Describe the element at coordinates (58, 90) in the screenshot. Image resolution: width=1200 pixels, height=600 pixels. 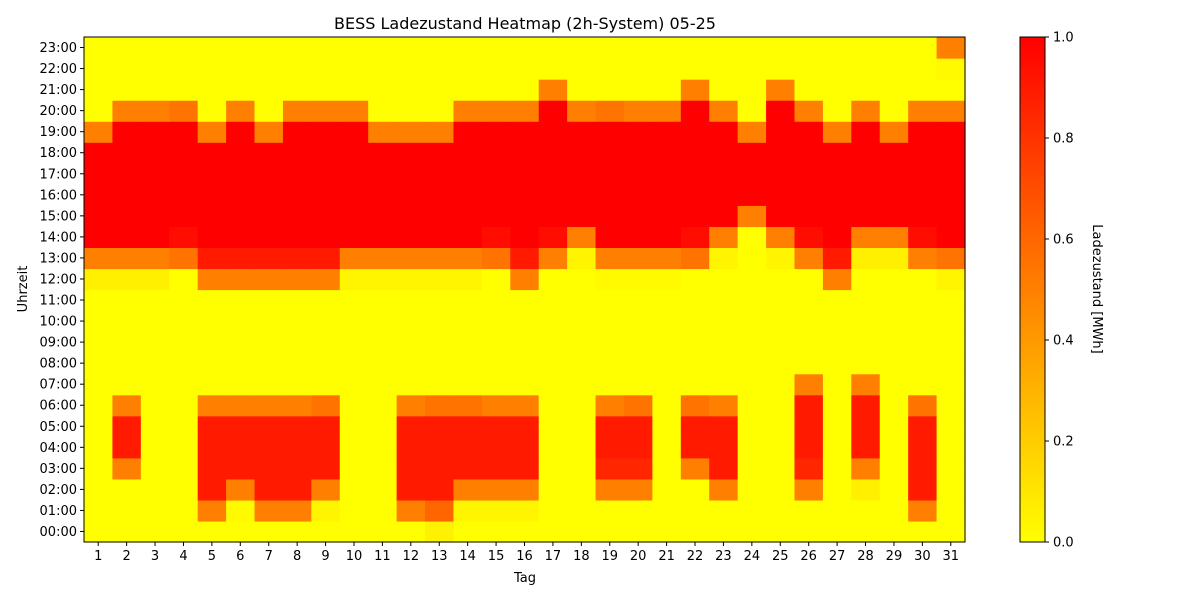
I see `y-tick-label: 21:00` at that location.